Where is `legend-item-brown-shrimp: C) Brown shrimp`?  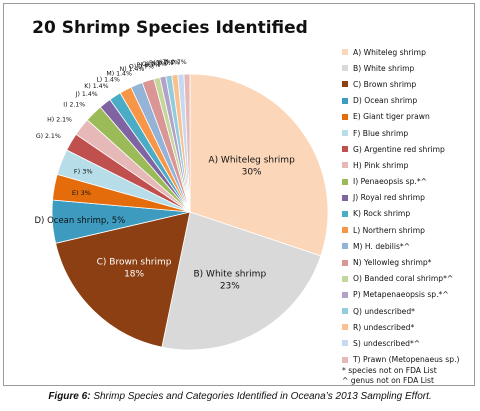 legend-item-brown-shrimp: C) Brown shrimp is located at coordinates (409, 84).